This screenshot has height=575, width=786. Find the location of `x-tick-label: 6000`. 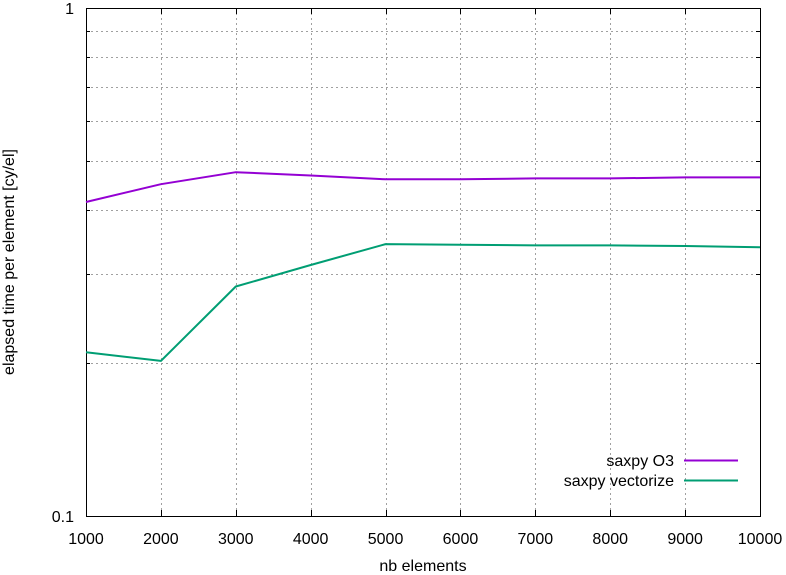

x-tick-label: 6000 is located at coordinates (461, 539).